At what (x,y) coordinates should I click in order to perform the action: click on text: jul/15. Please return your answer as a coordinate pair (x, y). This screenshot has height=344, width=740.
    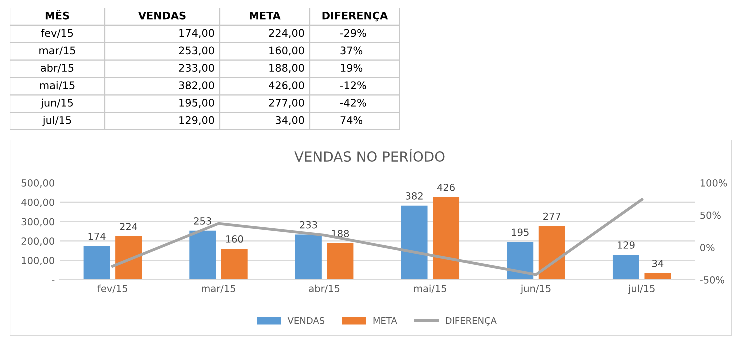
    Looking at the image, I should click on (57, 121).